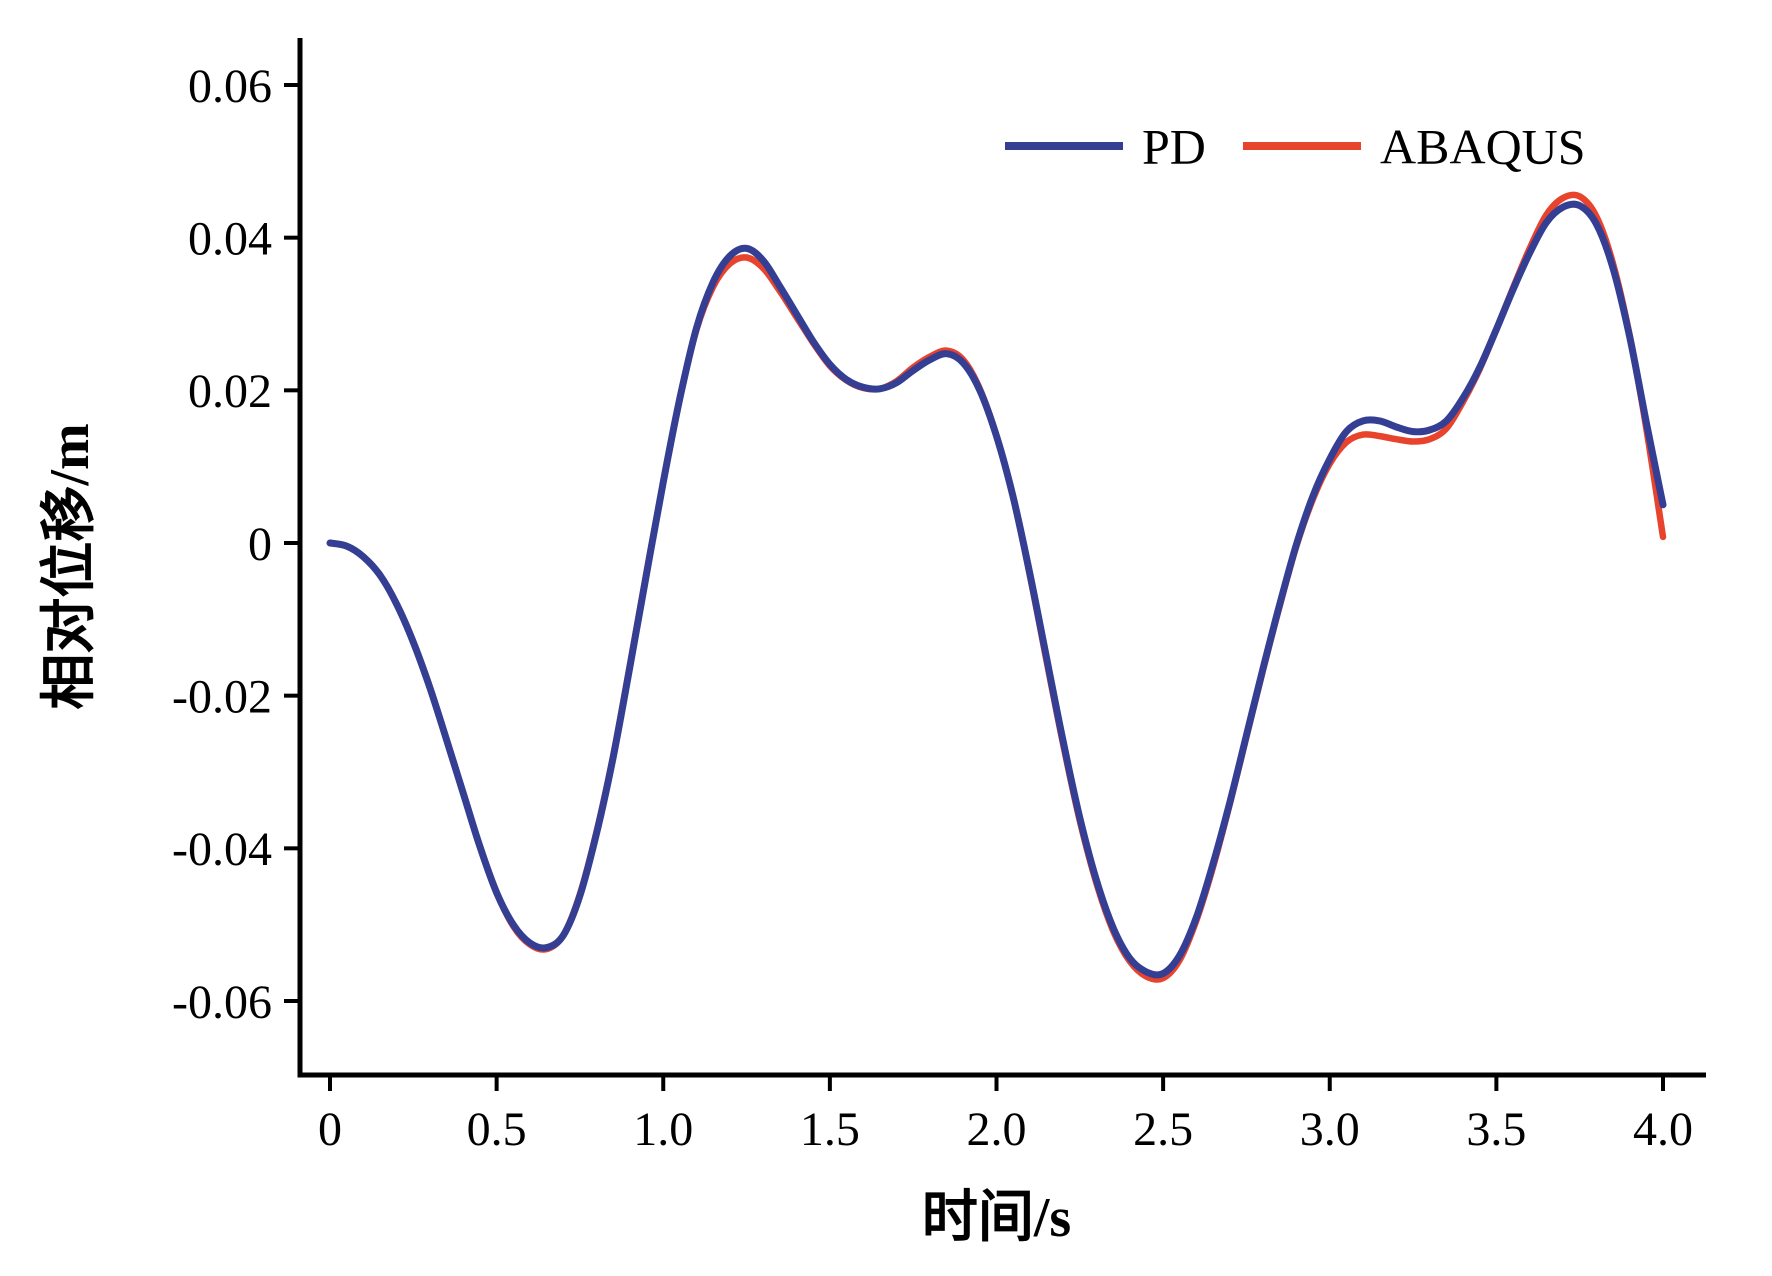 This screenshot has width=1772, height=1276. What do you see at coordinates (230, 391) in the screenshot?
I see `y-tick-label: 0.02` at bounding box center [230, 391].